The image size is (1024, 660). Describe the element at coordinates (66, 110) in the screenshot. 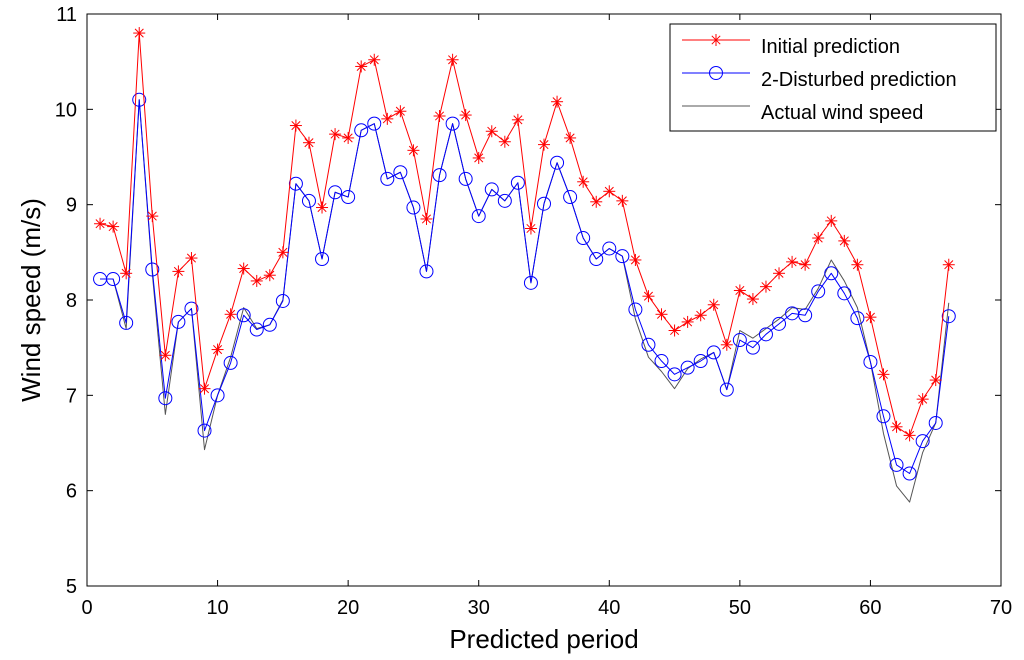

I see `y-tick-label: 10` at that location.